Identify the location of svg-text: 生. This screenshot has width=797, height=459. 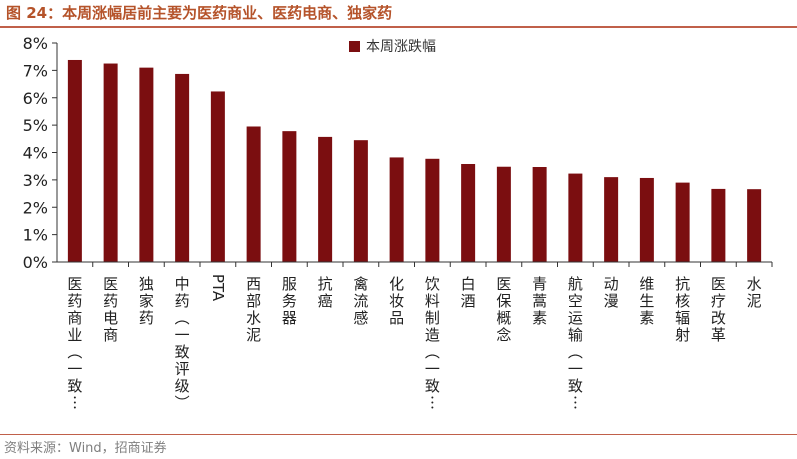
(646, 301).